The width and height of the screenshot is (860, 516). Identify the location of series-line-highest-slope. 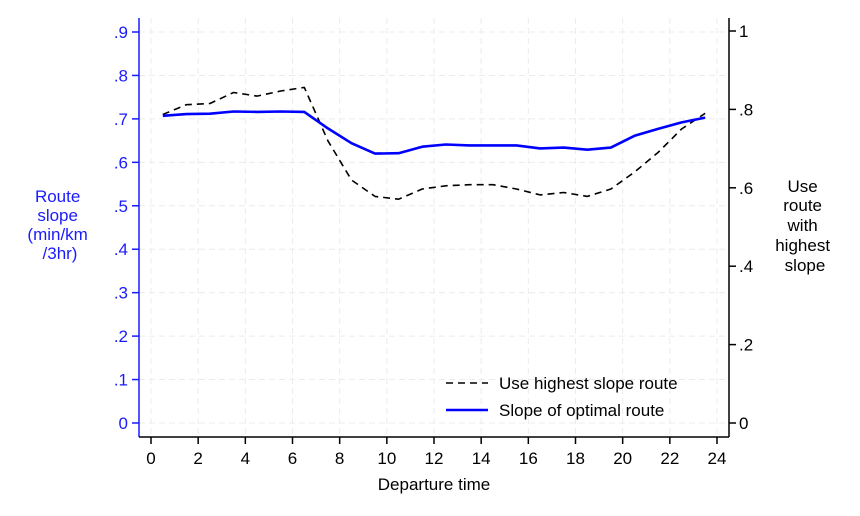
(434, 143).